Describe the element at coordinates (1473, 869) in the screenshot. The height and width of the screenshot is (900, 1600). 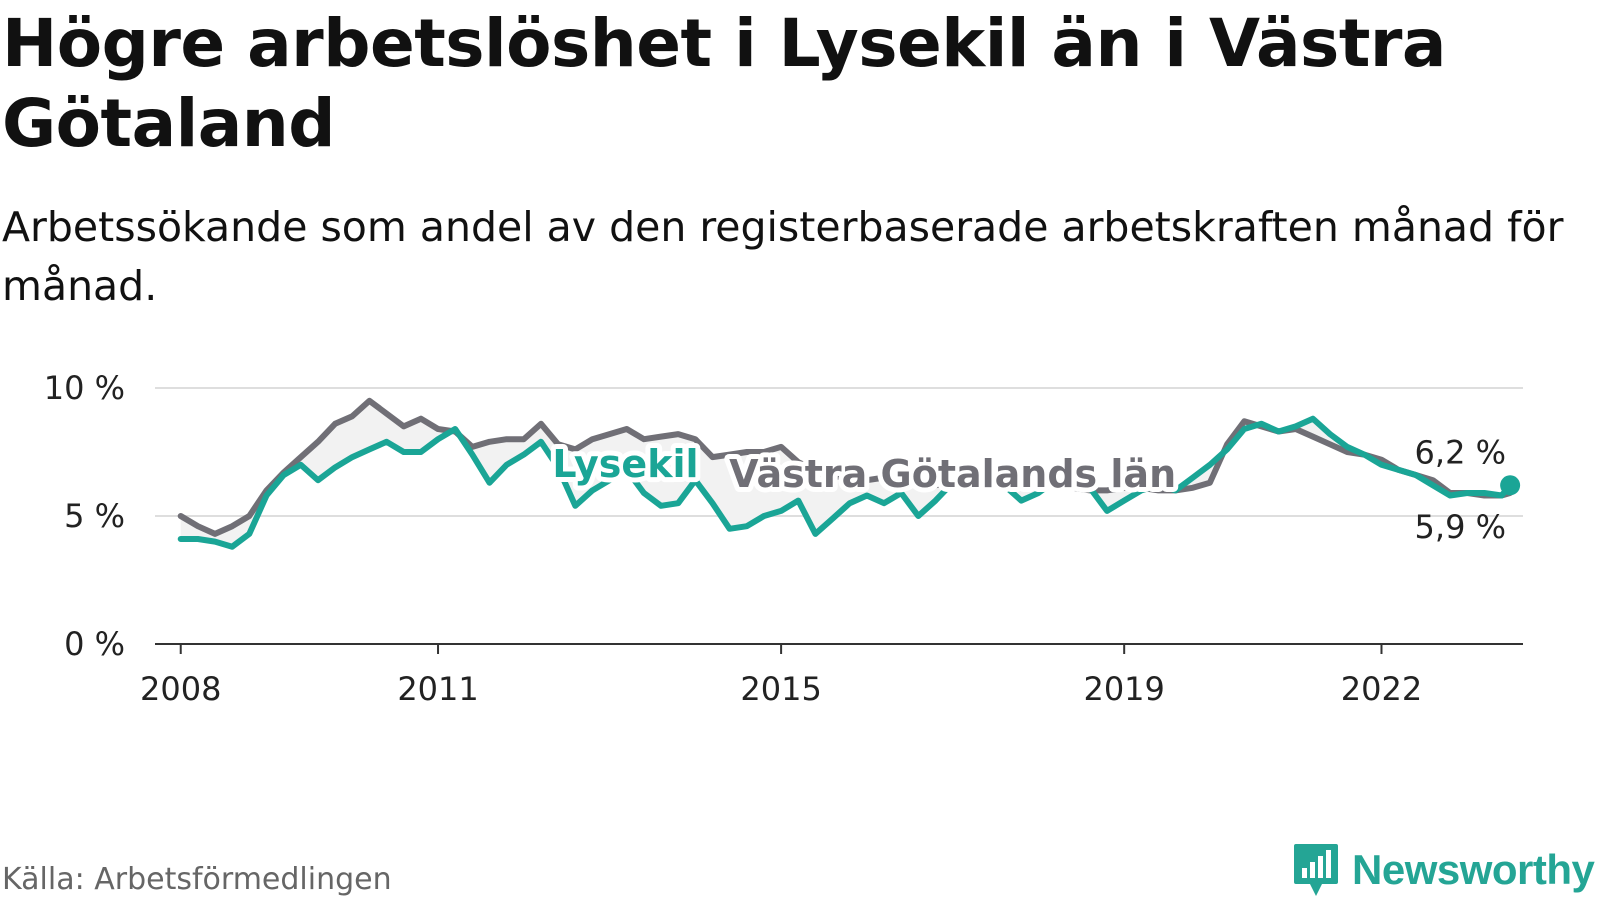
I see `brand-name: Newsworthy` at that location.